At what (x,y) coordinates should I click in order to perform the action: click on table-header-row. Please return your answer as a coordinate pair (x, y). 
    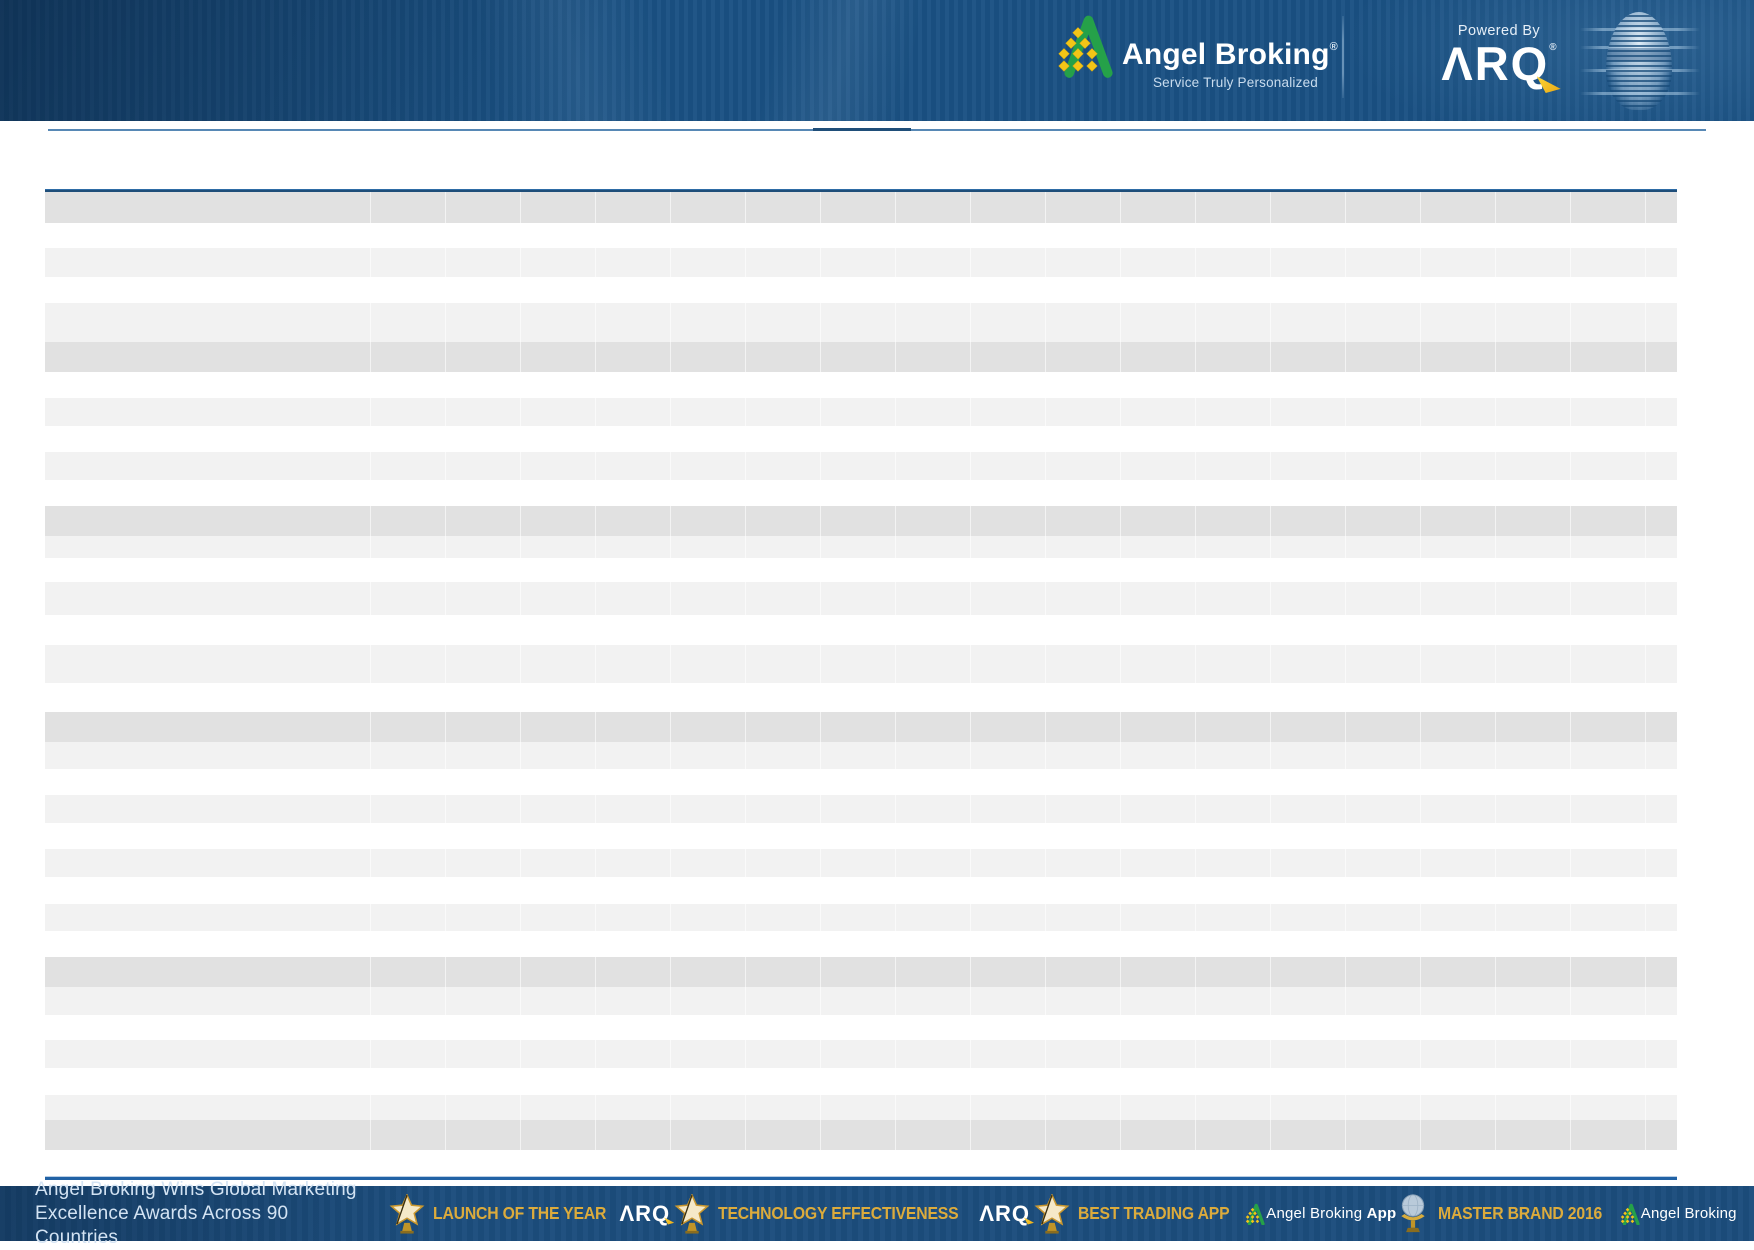
    Looking at the image, I should click on (861, 207).